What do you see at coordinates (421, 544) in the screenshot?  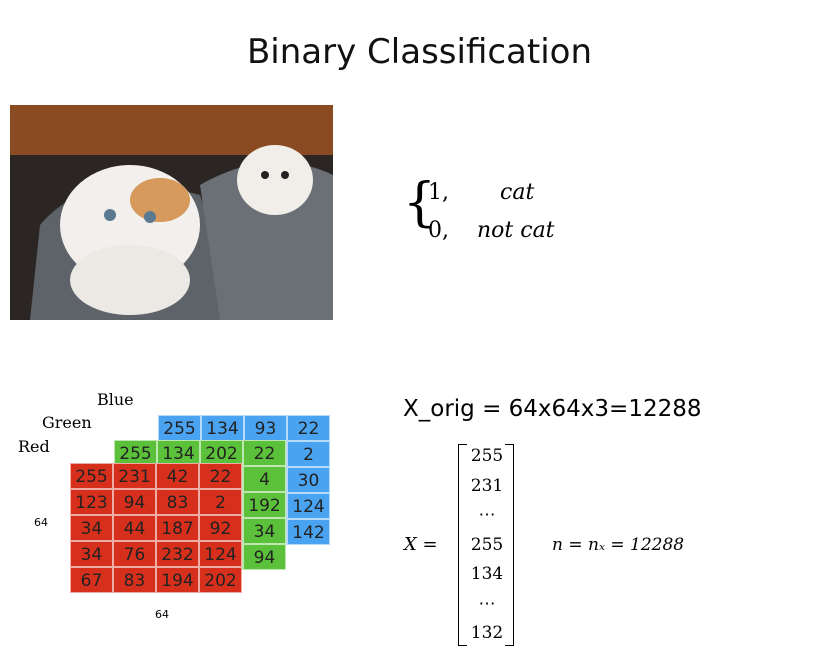 I see `x-lhs: X =` at bounding box center [421, 544].